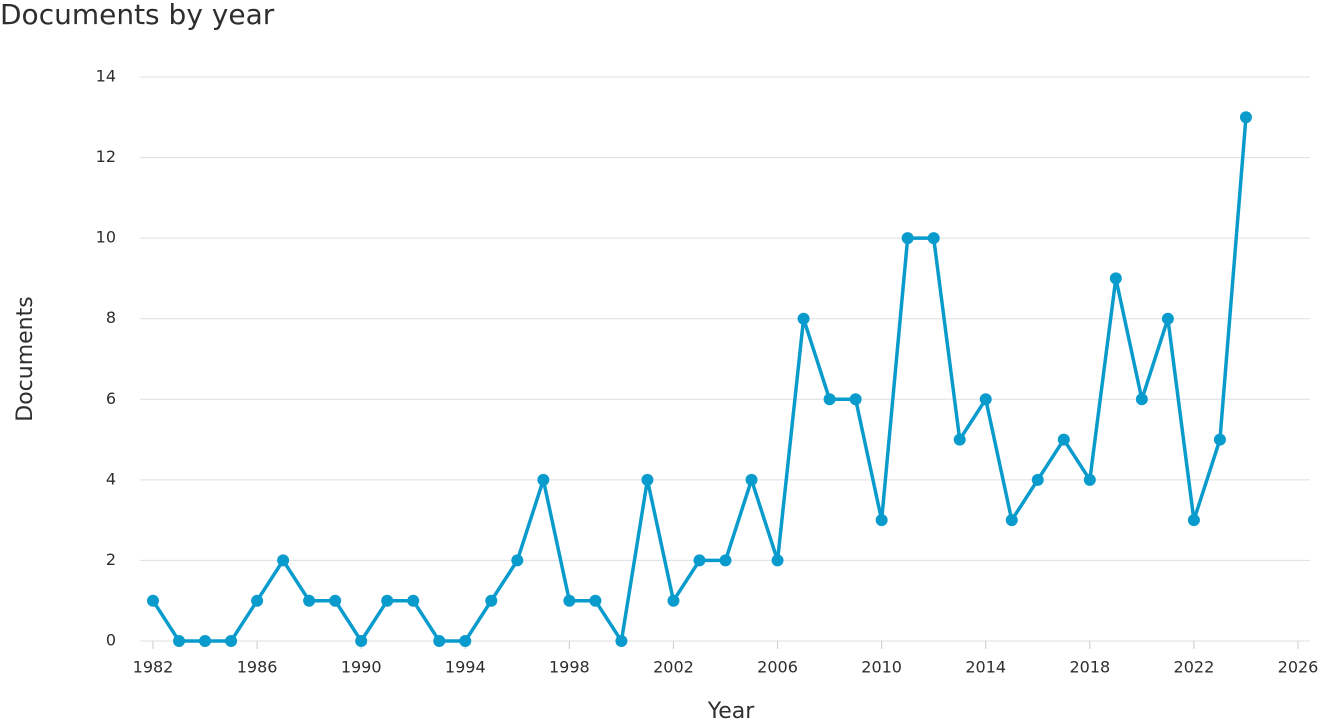 The height and width of the screenshot is (723, 1323). I want to click on chart-title: Documents by year, so click(137, 15).